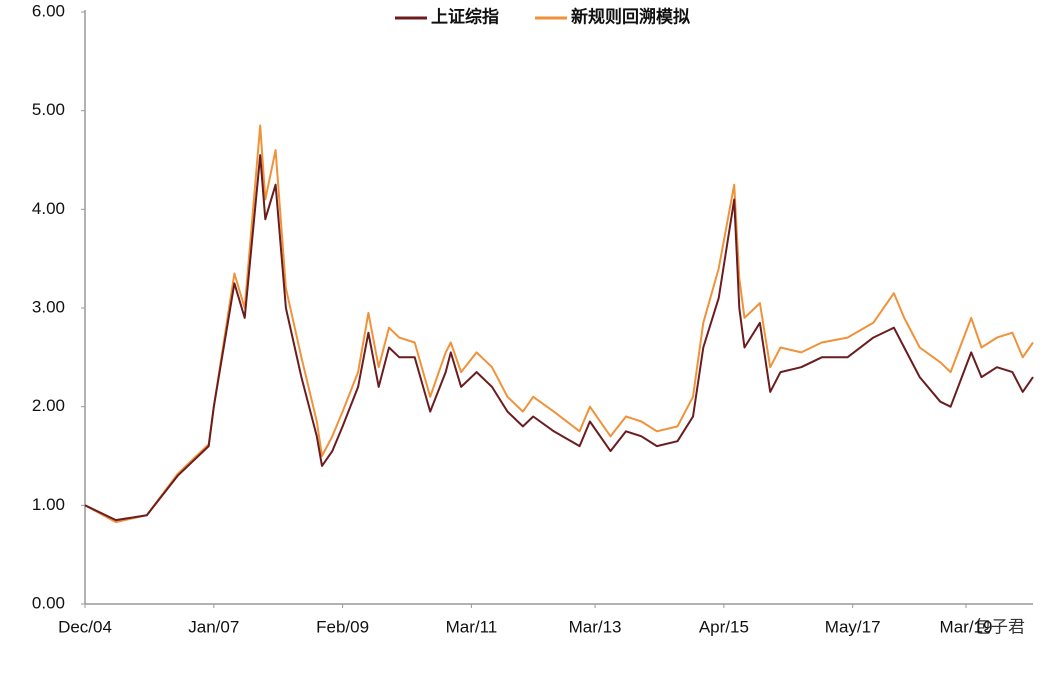 The height and width of the screenshot is (674, 1062). I want to click on y-tick-label: 0.00, so click(48, 602).